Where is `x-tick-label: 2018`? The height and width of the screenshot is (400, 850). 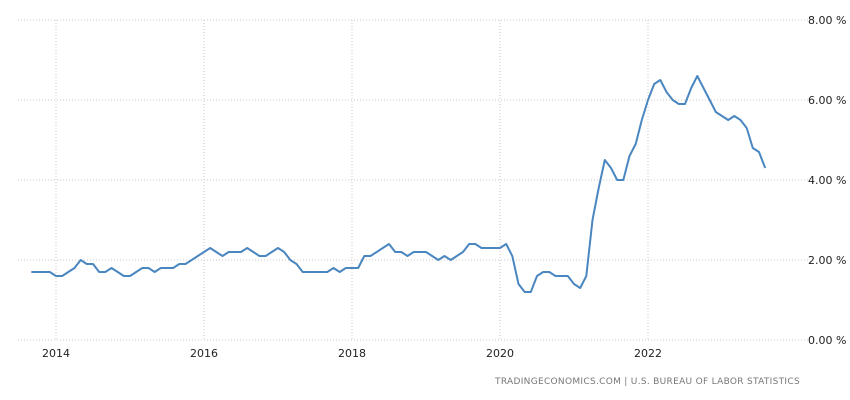 x-tick-label: 2018 is located at coordinates (352, 353).